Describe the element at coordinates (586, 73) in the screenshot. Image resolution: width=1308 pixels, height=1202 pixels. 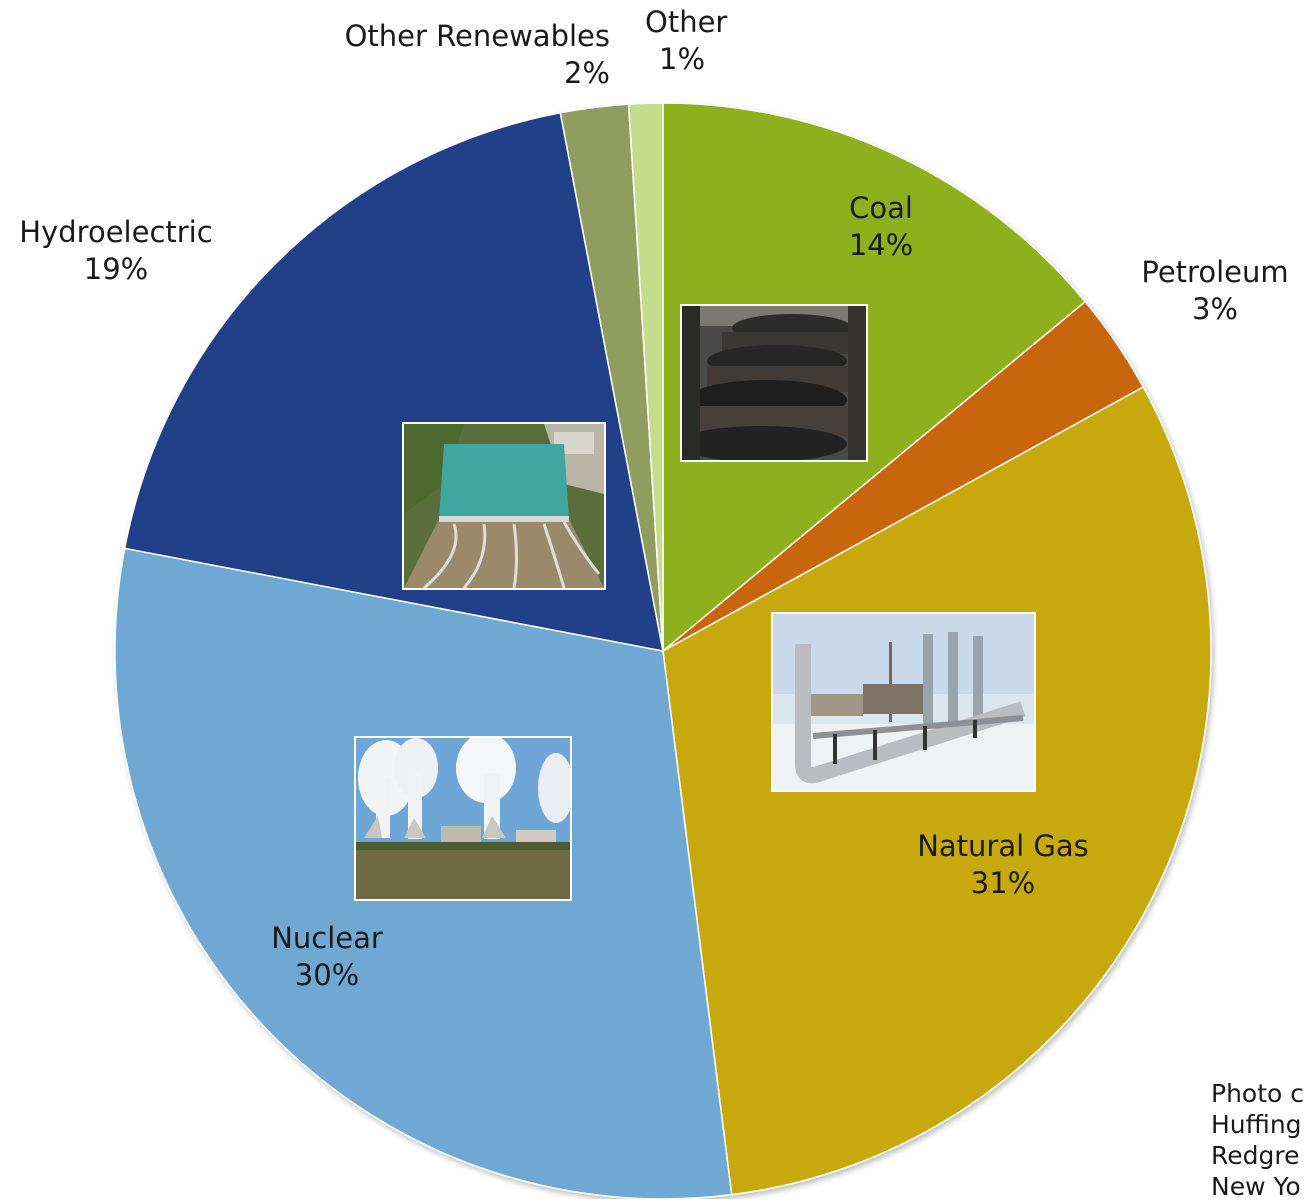
I see `label-other-renewables-pct: 2%` at that location.